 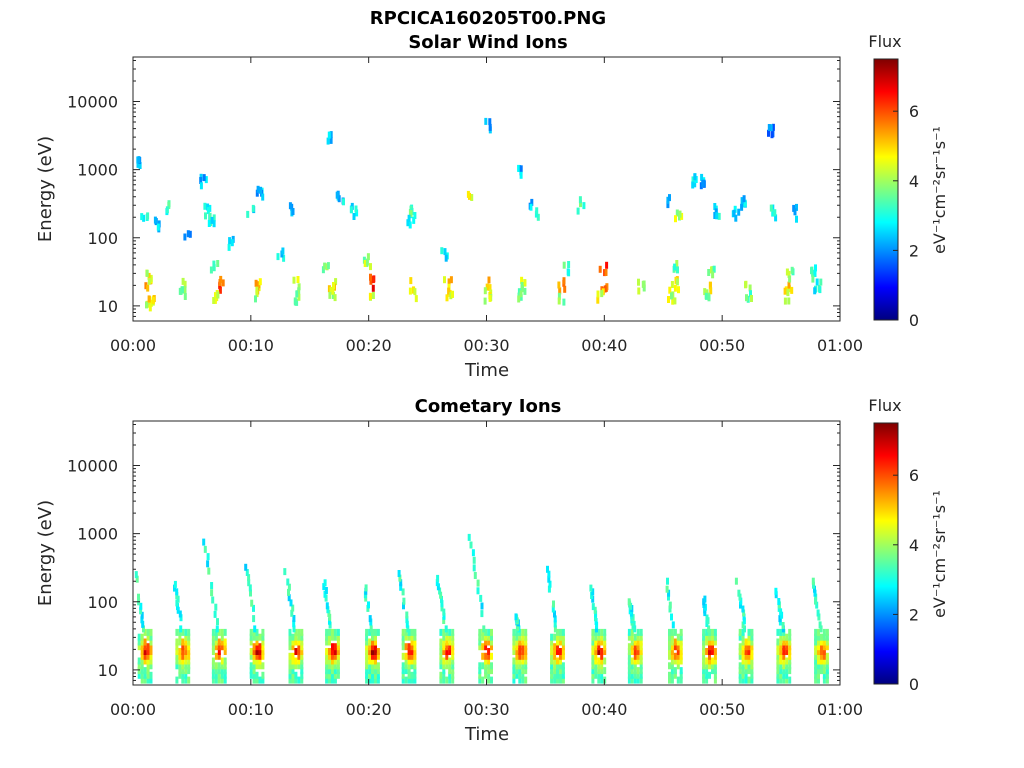 What do you see at coordinates (369, 345) in the screenshot?
I see `x-tick-label: 00:20` at bounding box center [369, 345].